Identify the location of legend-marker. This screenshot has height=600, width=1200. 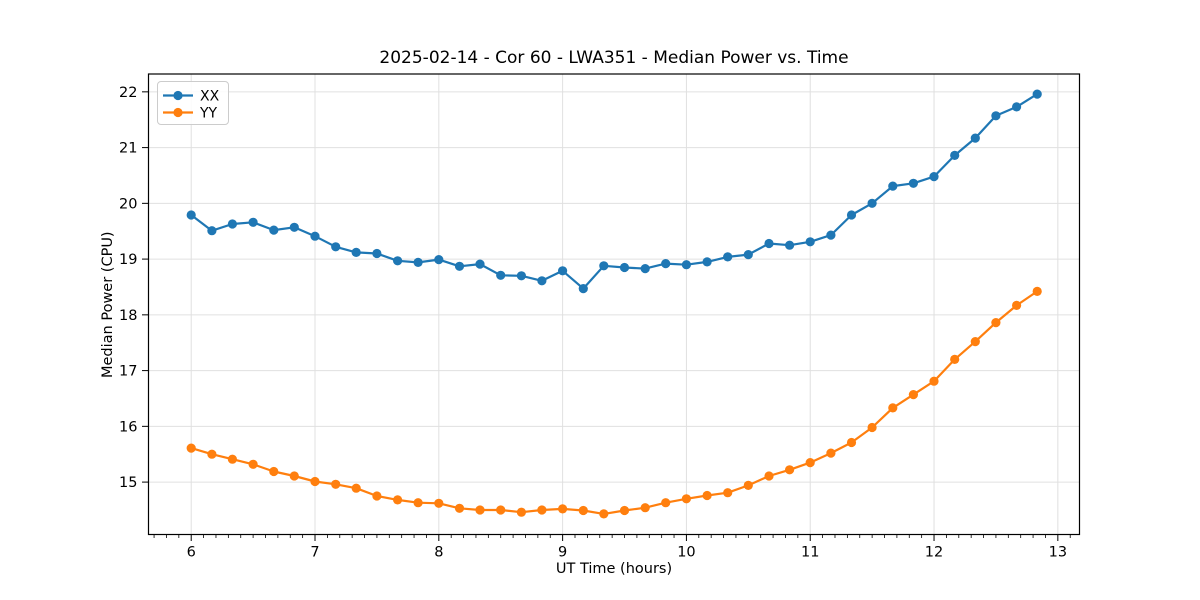
(178, 112).